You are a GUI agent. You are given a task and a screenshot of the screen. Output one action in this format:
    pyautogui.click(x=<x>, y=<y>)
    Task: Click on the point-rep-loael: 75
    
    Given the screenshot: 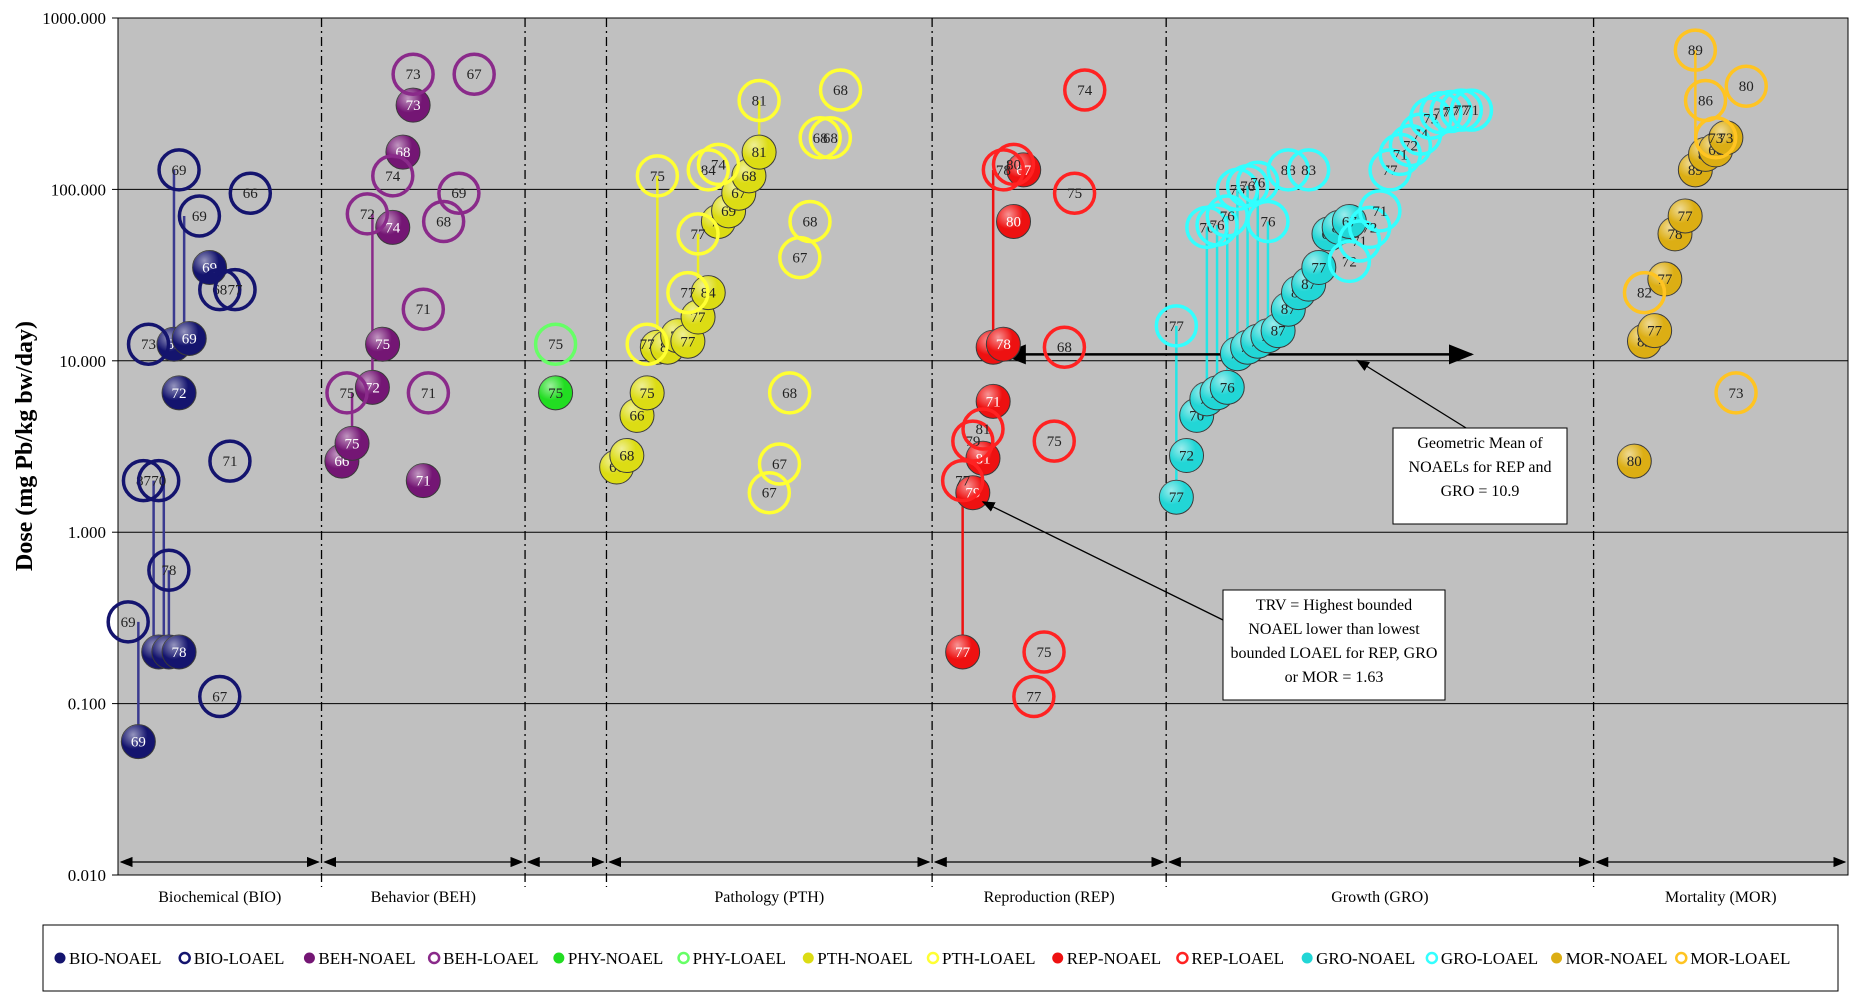 What is the action you would take?
    pyautogui.click(x=1044, y=652)
    